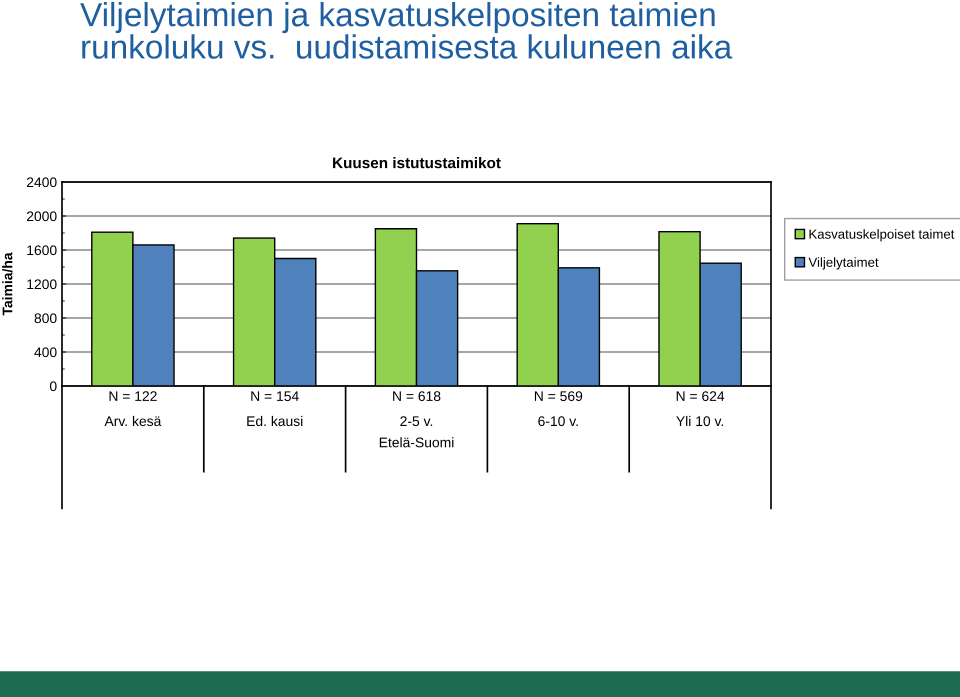  Describe the element at coordinates (417, 162) in the screenshot. I see `chart-subtitle: Kuusen istutustaimikot` at that location.